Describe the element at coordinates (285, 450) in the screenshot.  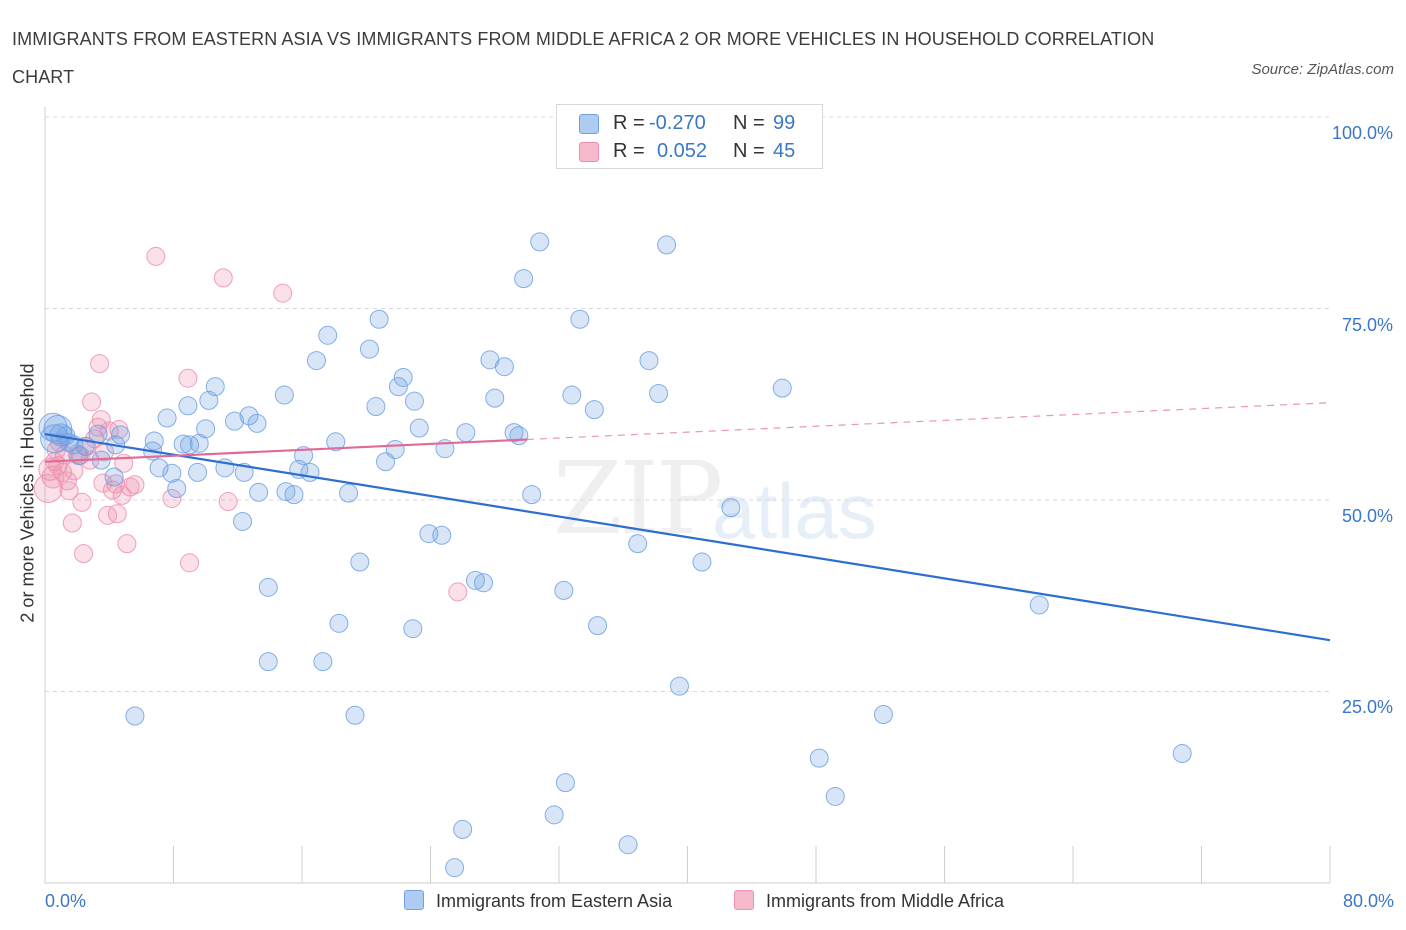
I see `trend-line-middle-africa` at that location.